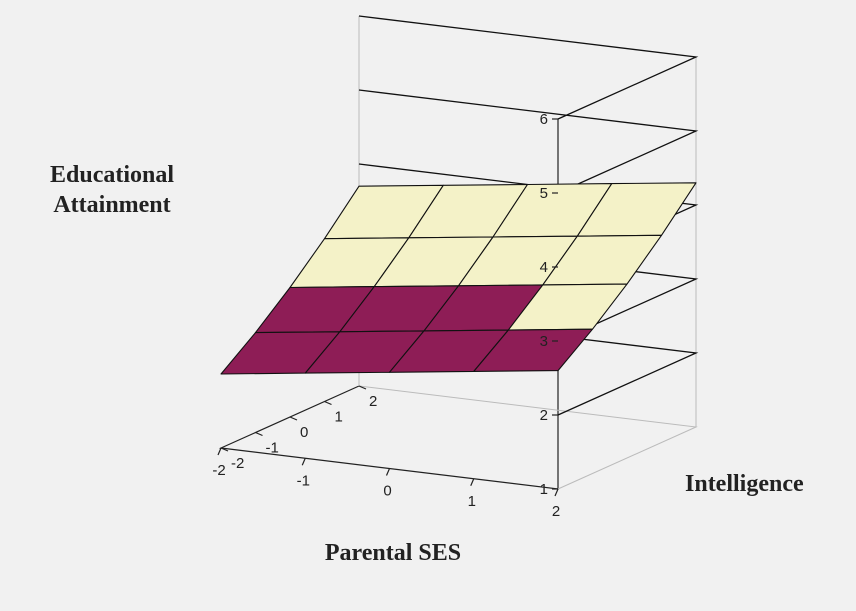  Describe the element at coordinates (544, 193) in the screenshot. I see `z-tick-label: 5` at that location.